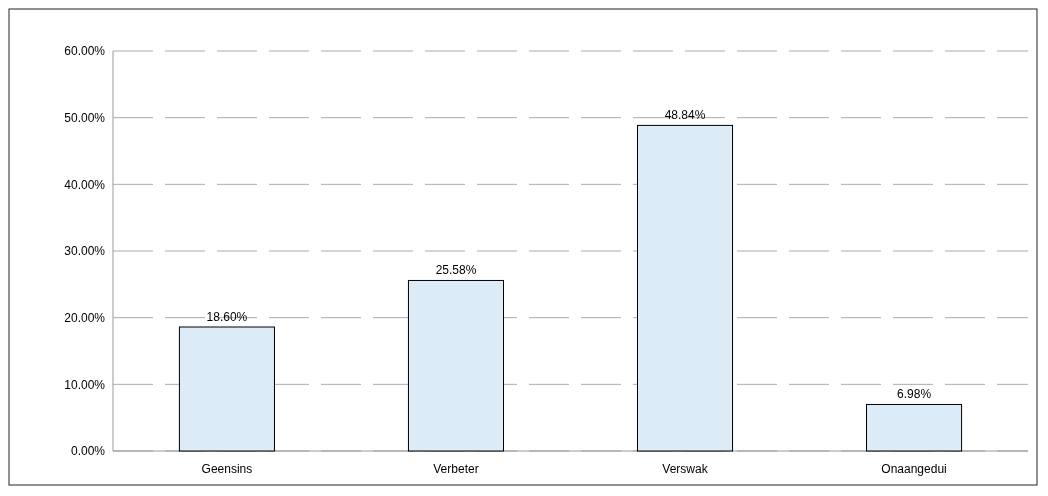 This screenshot has width=1048, height=496. I want to click on y-tick-label: 0.00%, so click(88, 451).